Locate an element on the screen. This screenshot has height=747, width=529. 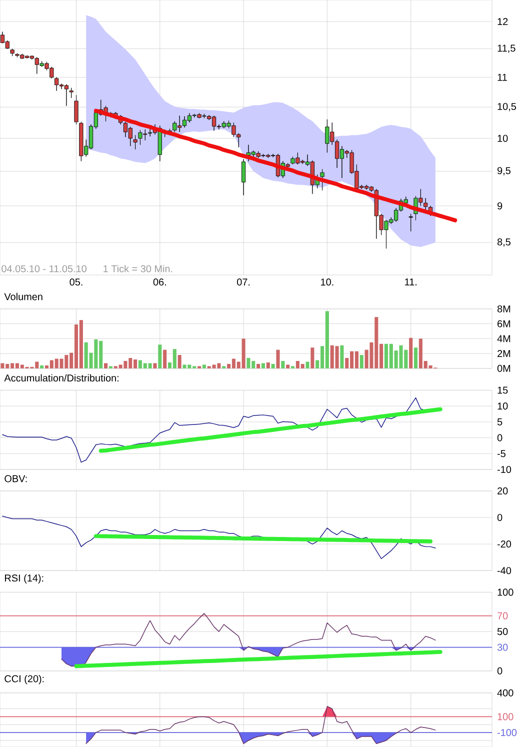
y-tick-label: -100 is located at coordinates (507, 732).